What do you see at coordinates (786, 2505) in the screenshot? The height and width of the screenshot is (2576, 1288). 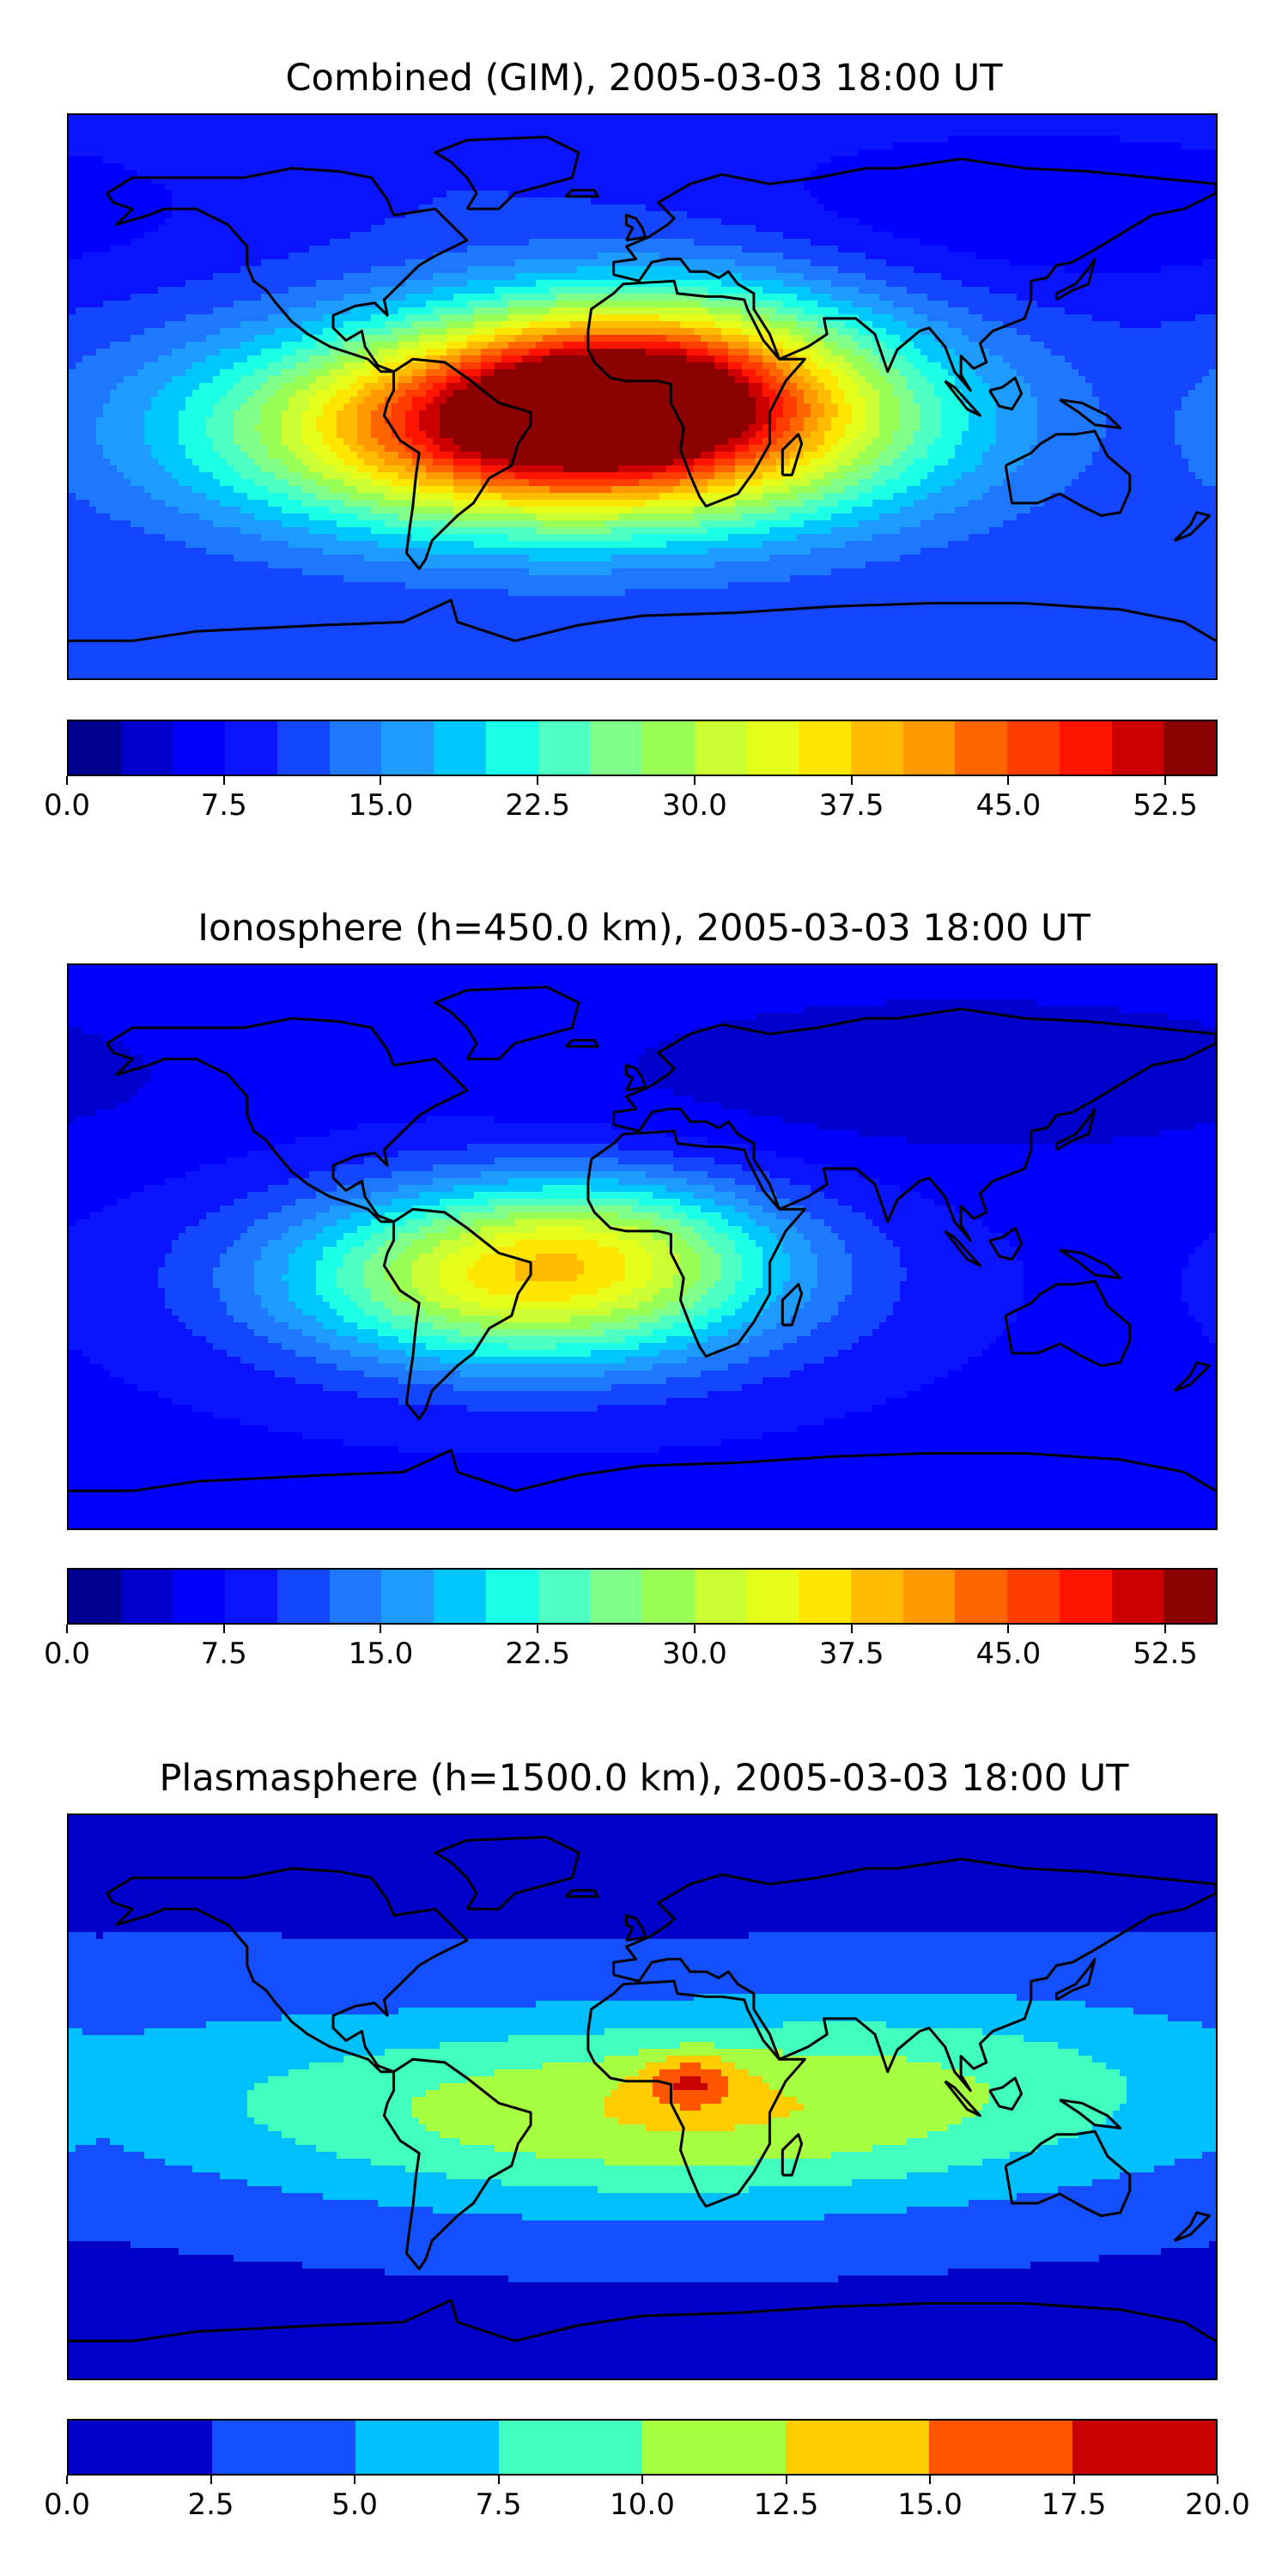 I see `colorbar-tick-label: 12.5` at bounding box center [786, 2505].